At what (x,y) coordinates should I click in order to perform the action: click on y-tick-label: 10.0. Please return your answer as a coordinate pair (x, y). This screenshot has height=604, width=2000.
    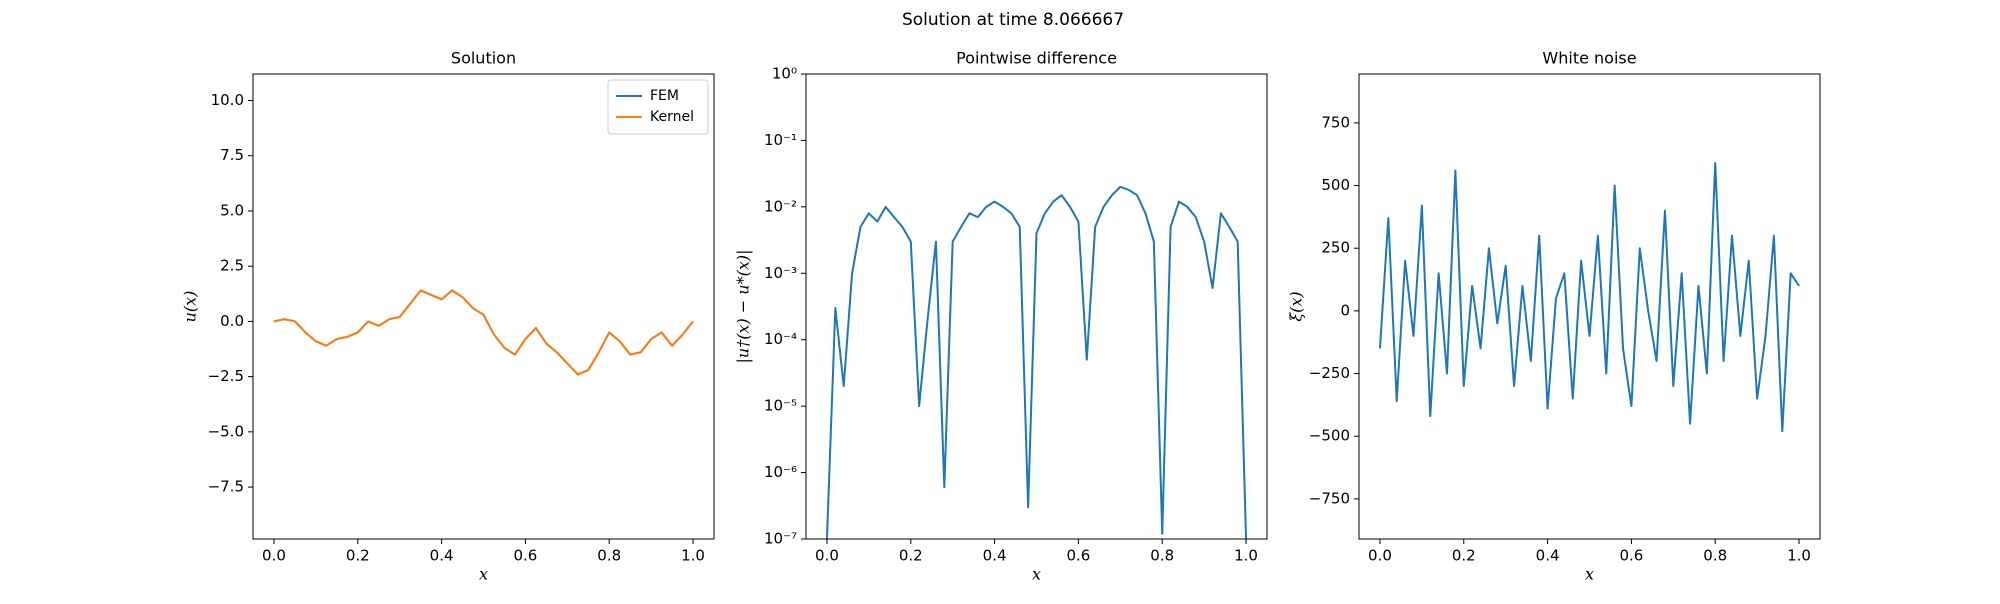
    Looking at the image, I should click on (227, 100).